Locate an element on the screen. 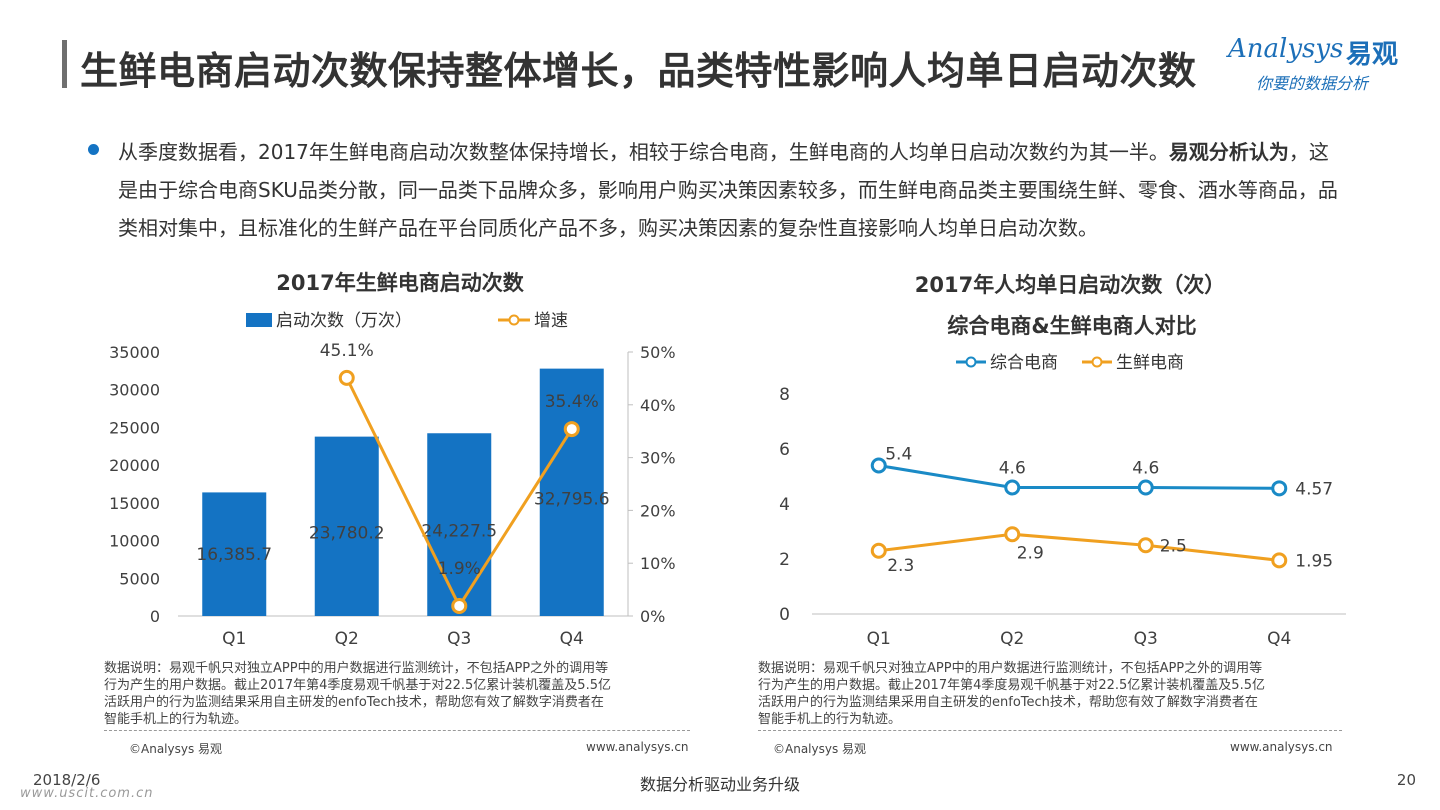  bar-value-label: 16,385.7 is located at coordinates (234, 555).